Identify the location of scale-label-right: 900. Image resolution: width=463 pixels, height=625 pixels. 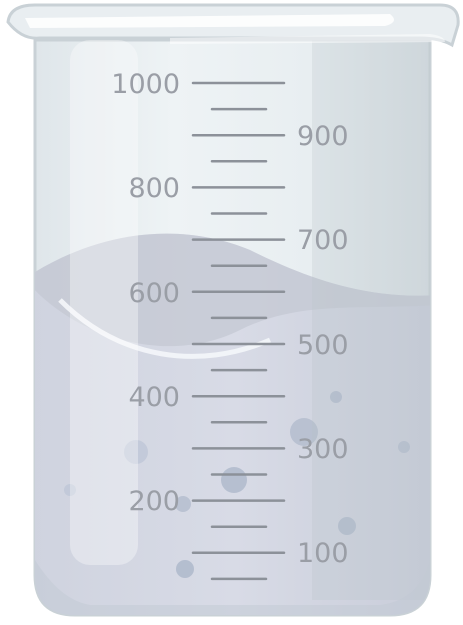
(323, 136).